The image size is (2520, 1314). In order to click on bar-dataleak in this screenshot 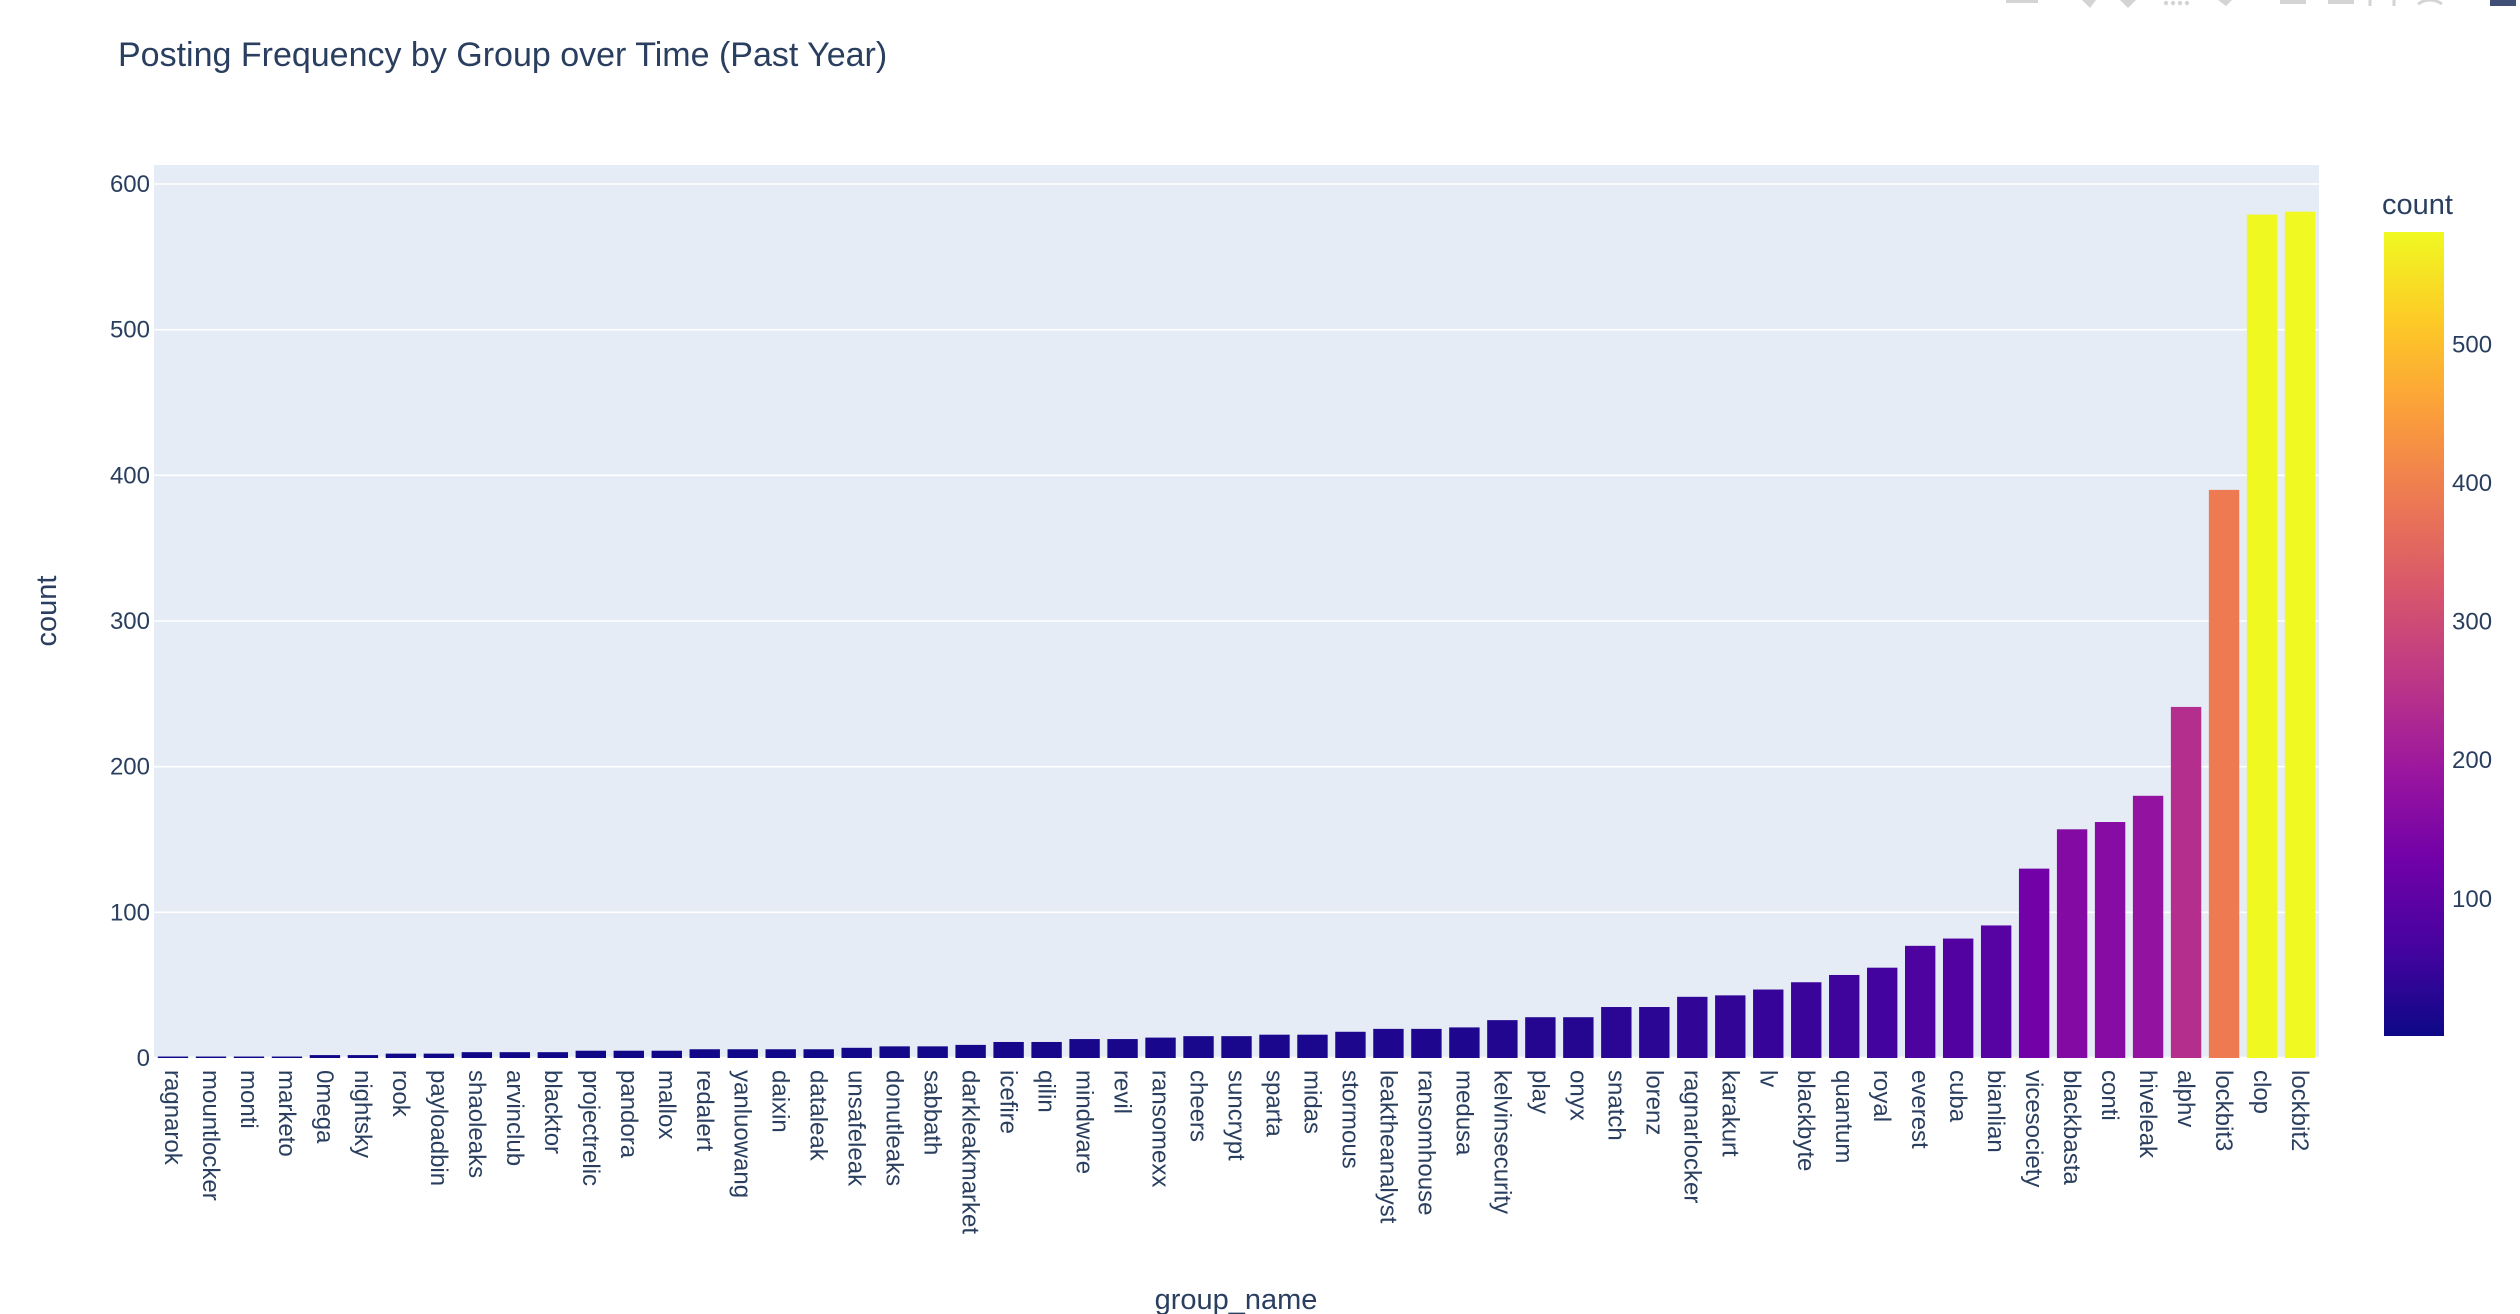, I will do `click(818, 1053)`.